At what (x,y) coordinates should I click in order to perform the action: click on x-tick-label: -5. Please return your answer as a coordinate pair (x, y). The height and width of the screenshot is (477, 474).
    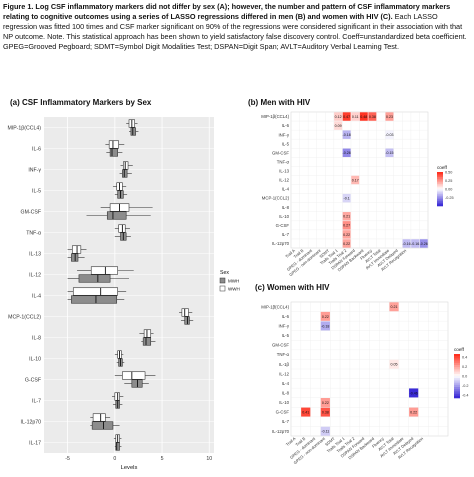
    Looking at the image, I should click on (67, 459).